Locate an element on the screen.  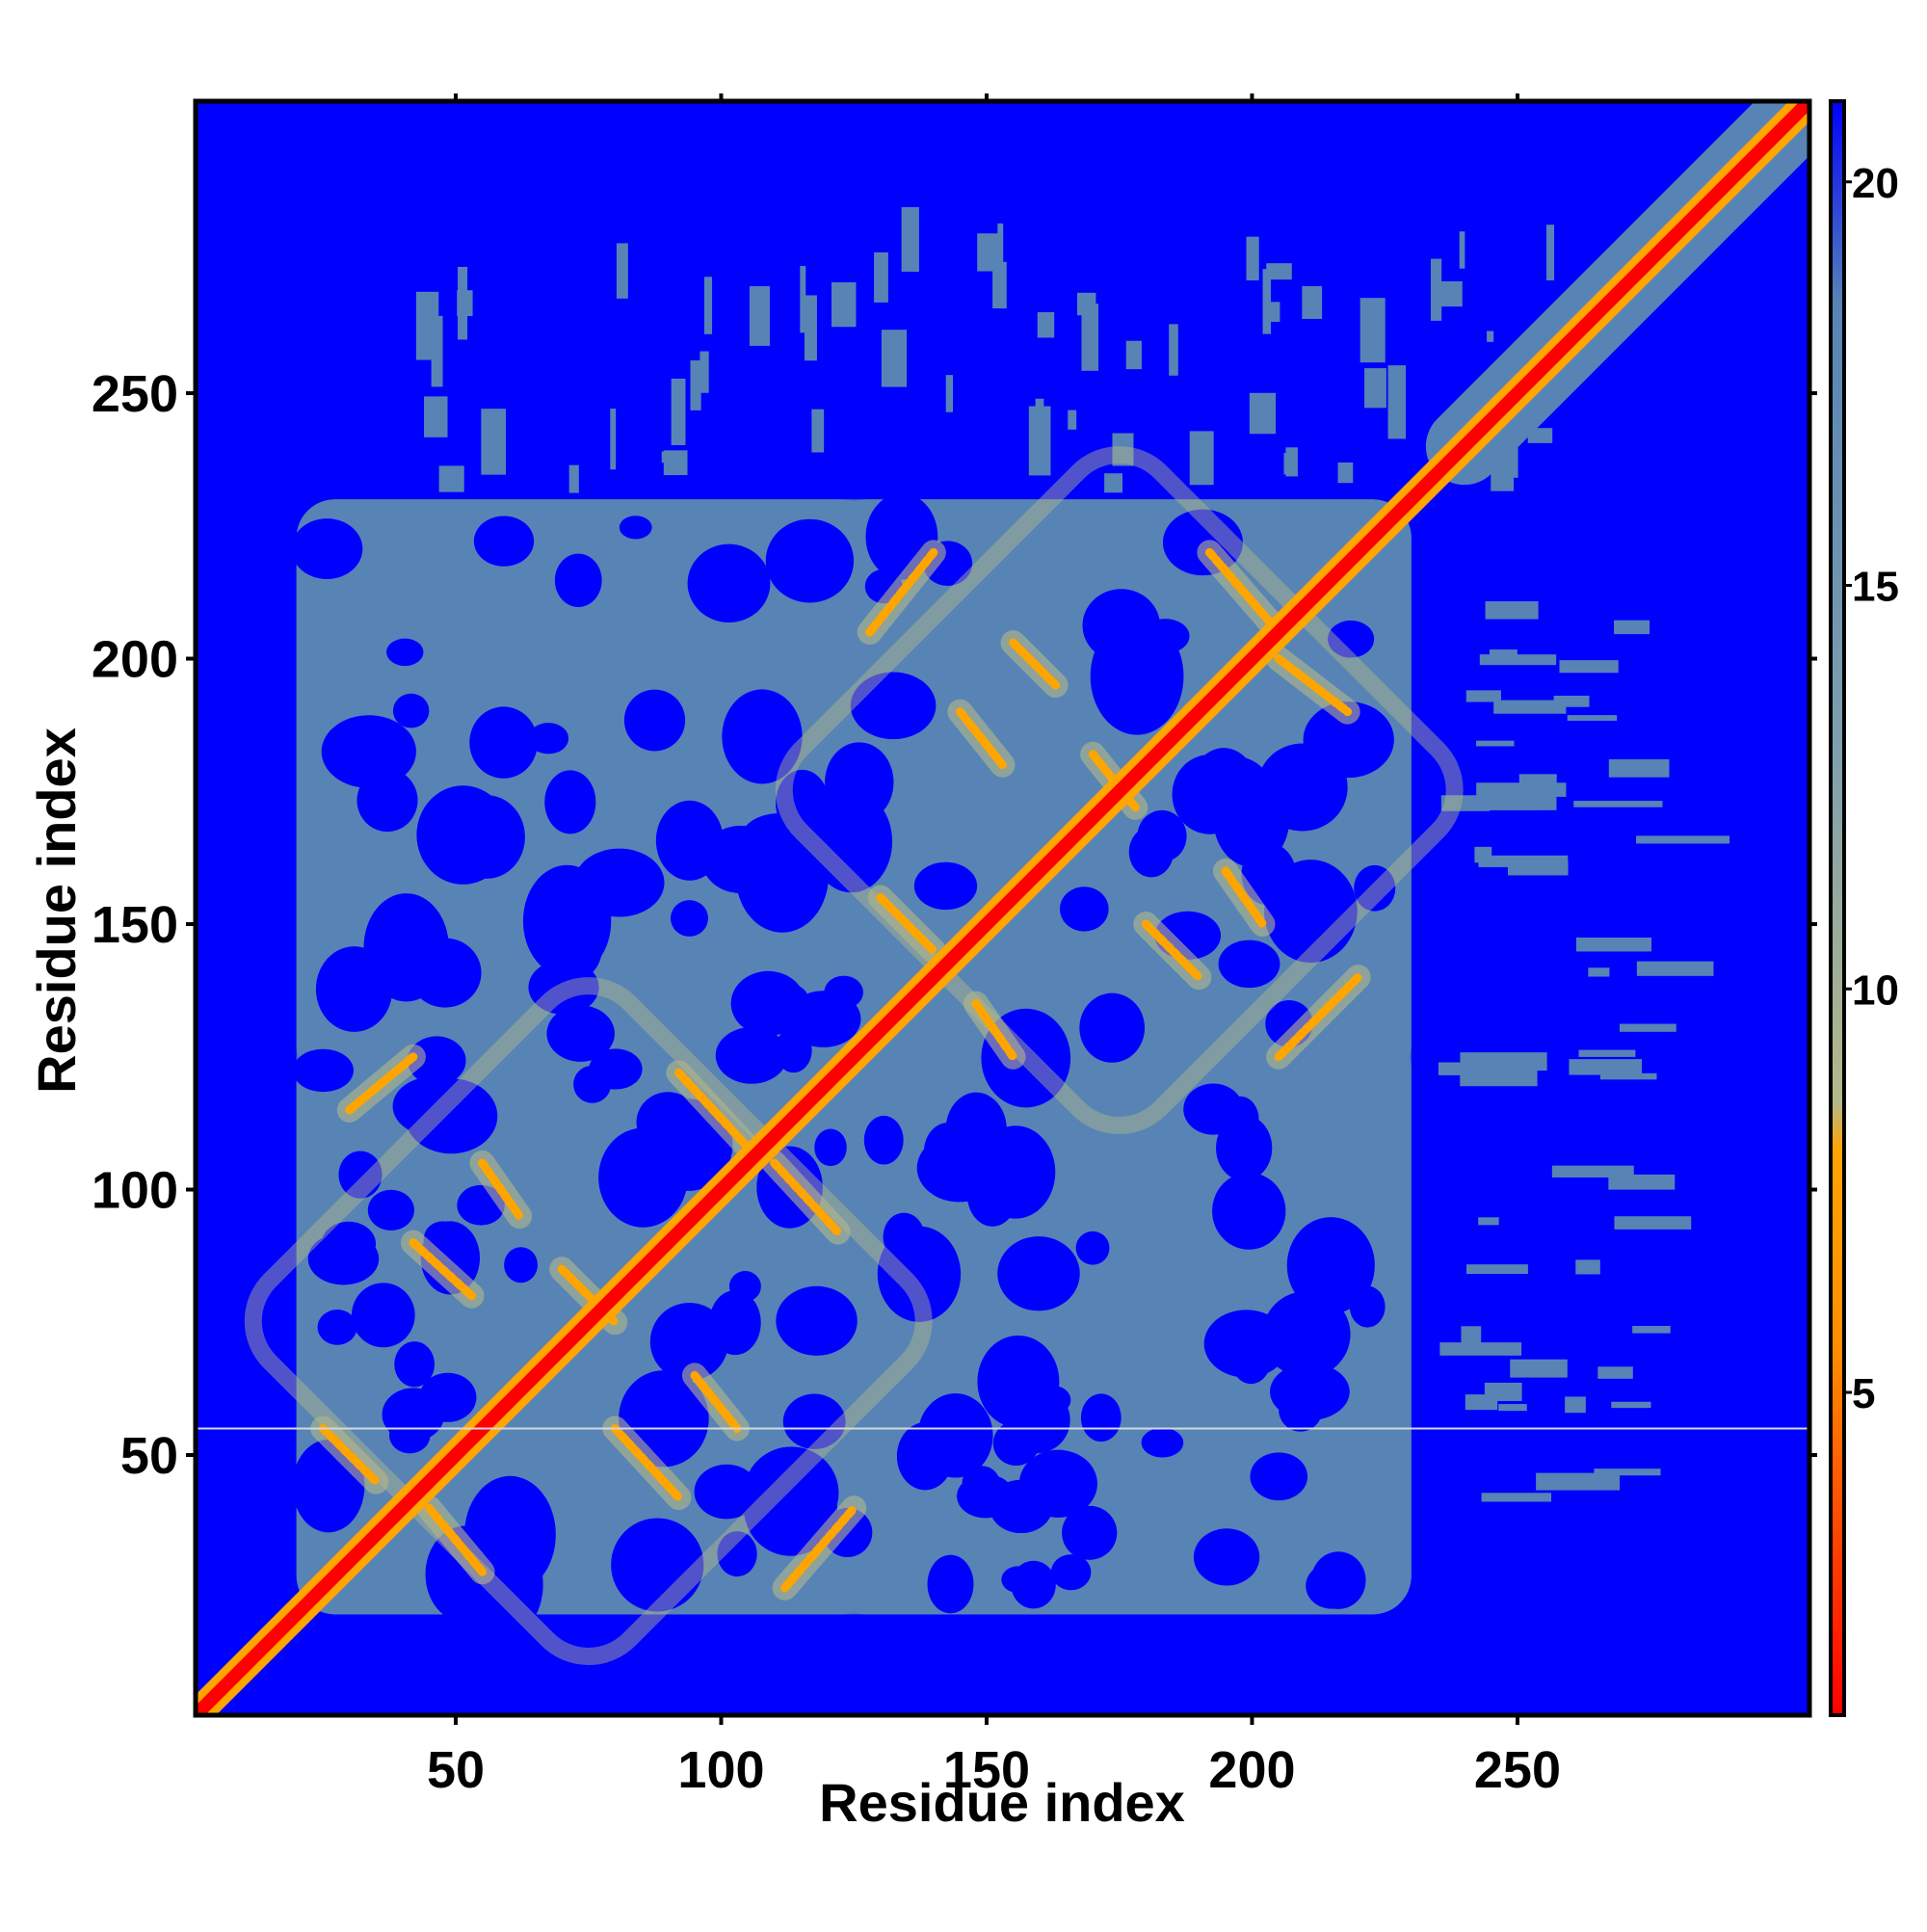
x-axis-label: Residue index is located at coordinates (1002, 1802).